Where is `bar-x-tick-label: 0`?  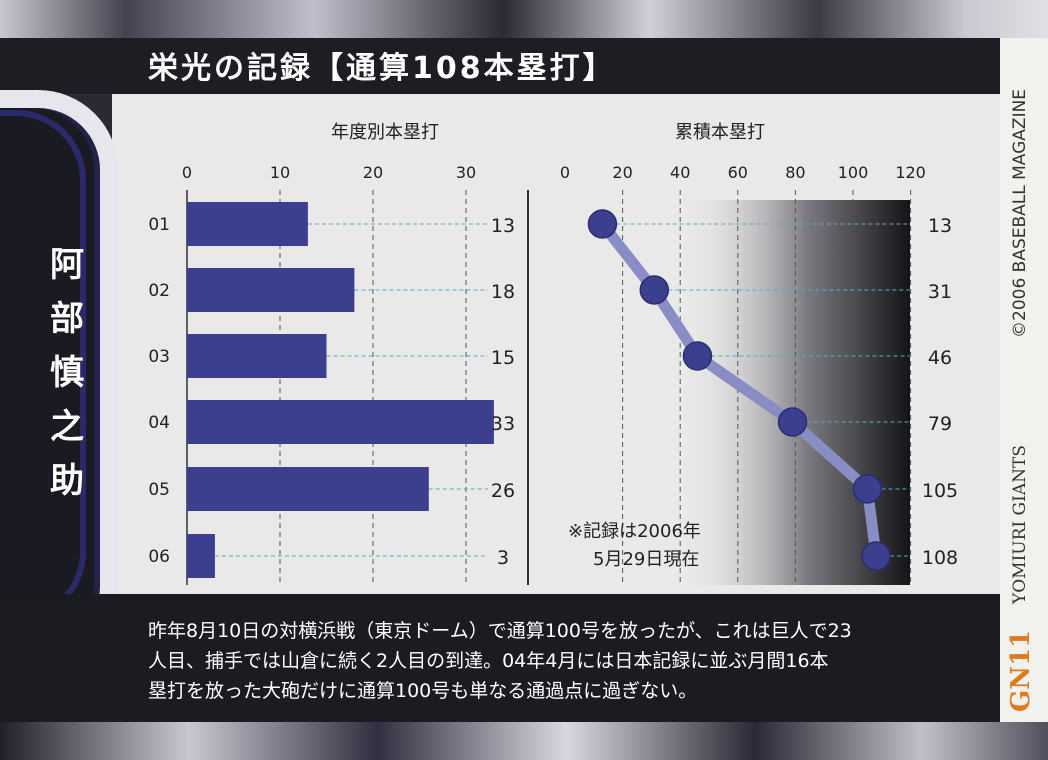 bar-x-tick-label: 0 is located at coordinates (187, 172).